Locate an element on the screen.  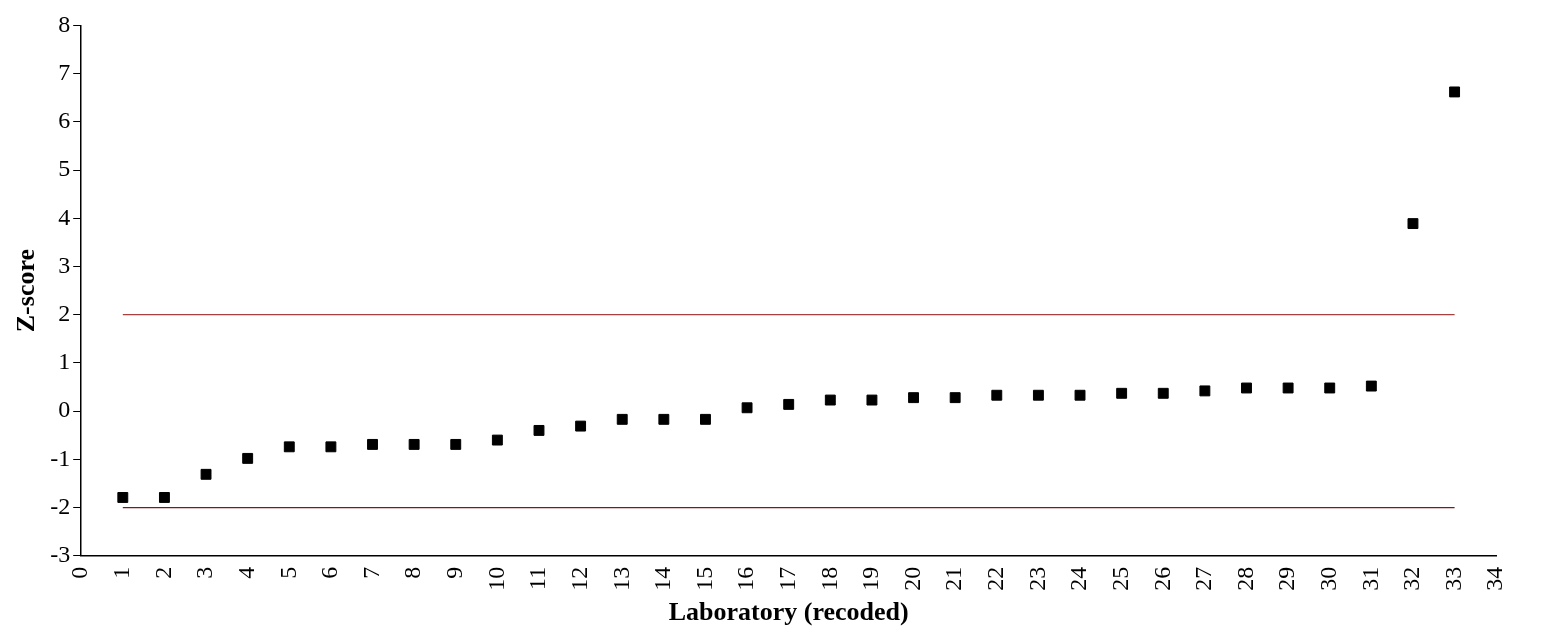
y-tick-label: 6 is located at coordinates (64, 120).